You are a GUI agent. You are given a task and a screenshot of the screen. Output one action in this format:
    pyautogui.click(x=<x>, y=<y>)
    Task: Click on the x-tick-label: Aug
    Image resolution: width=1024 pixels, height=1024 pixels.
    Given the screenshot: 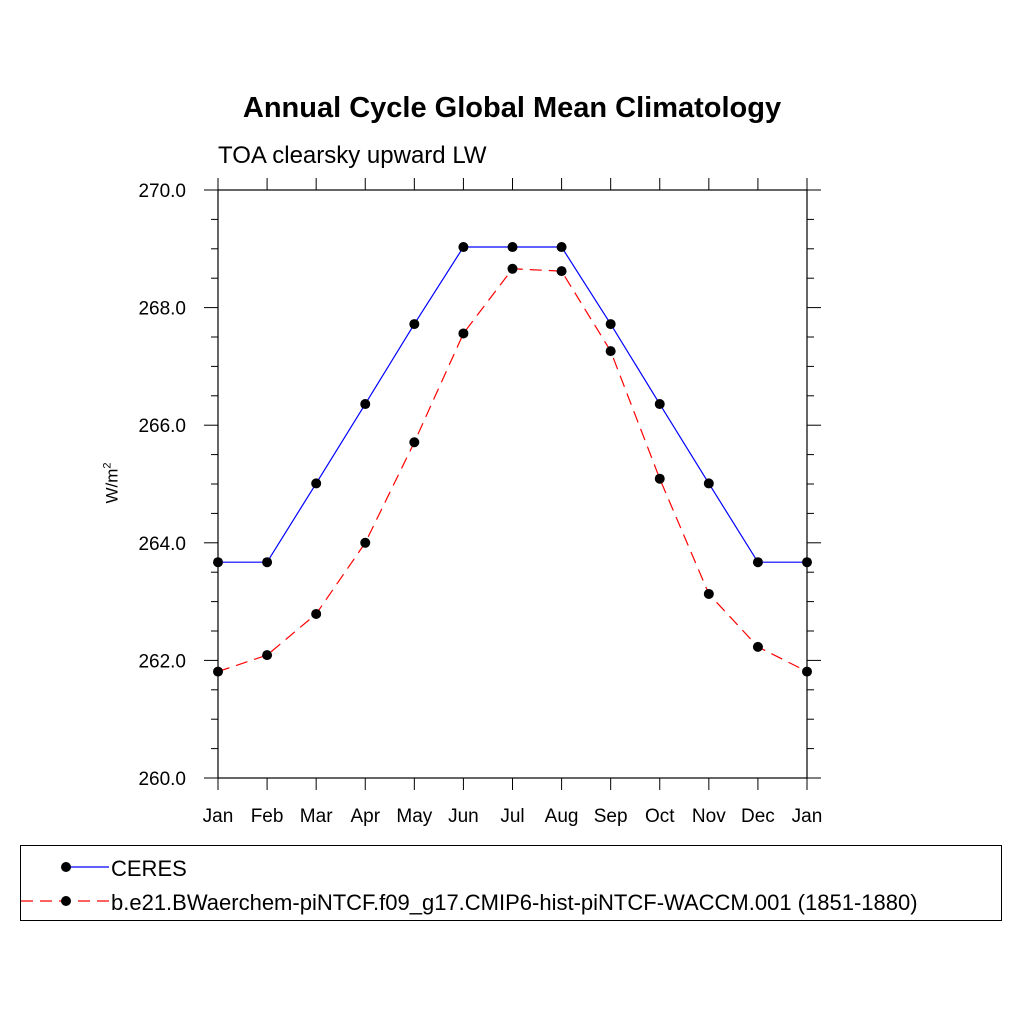 What is the action you would take?
    pyautogui.click(x=562, y=816)
    